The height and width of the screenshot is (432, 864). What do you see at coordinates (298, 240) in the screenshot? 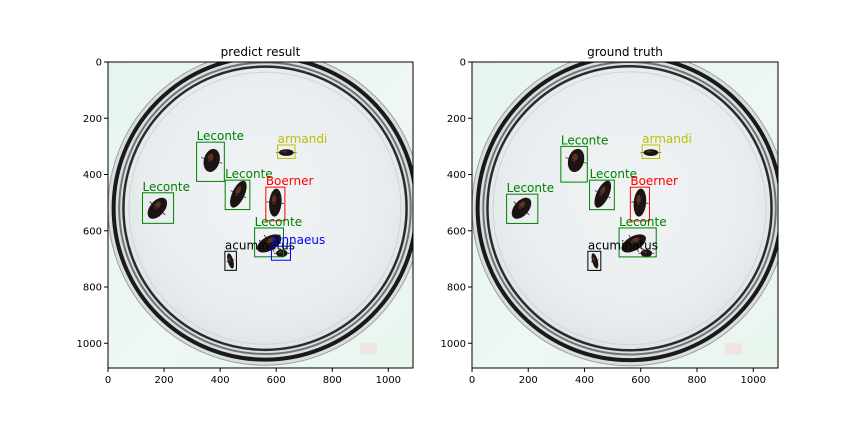
I see `detection-label: Linnaeus` at bounding box center [298, 240].